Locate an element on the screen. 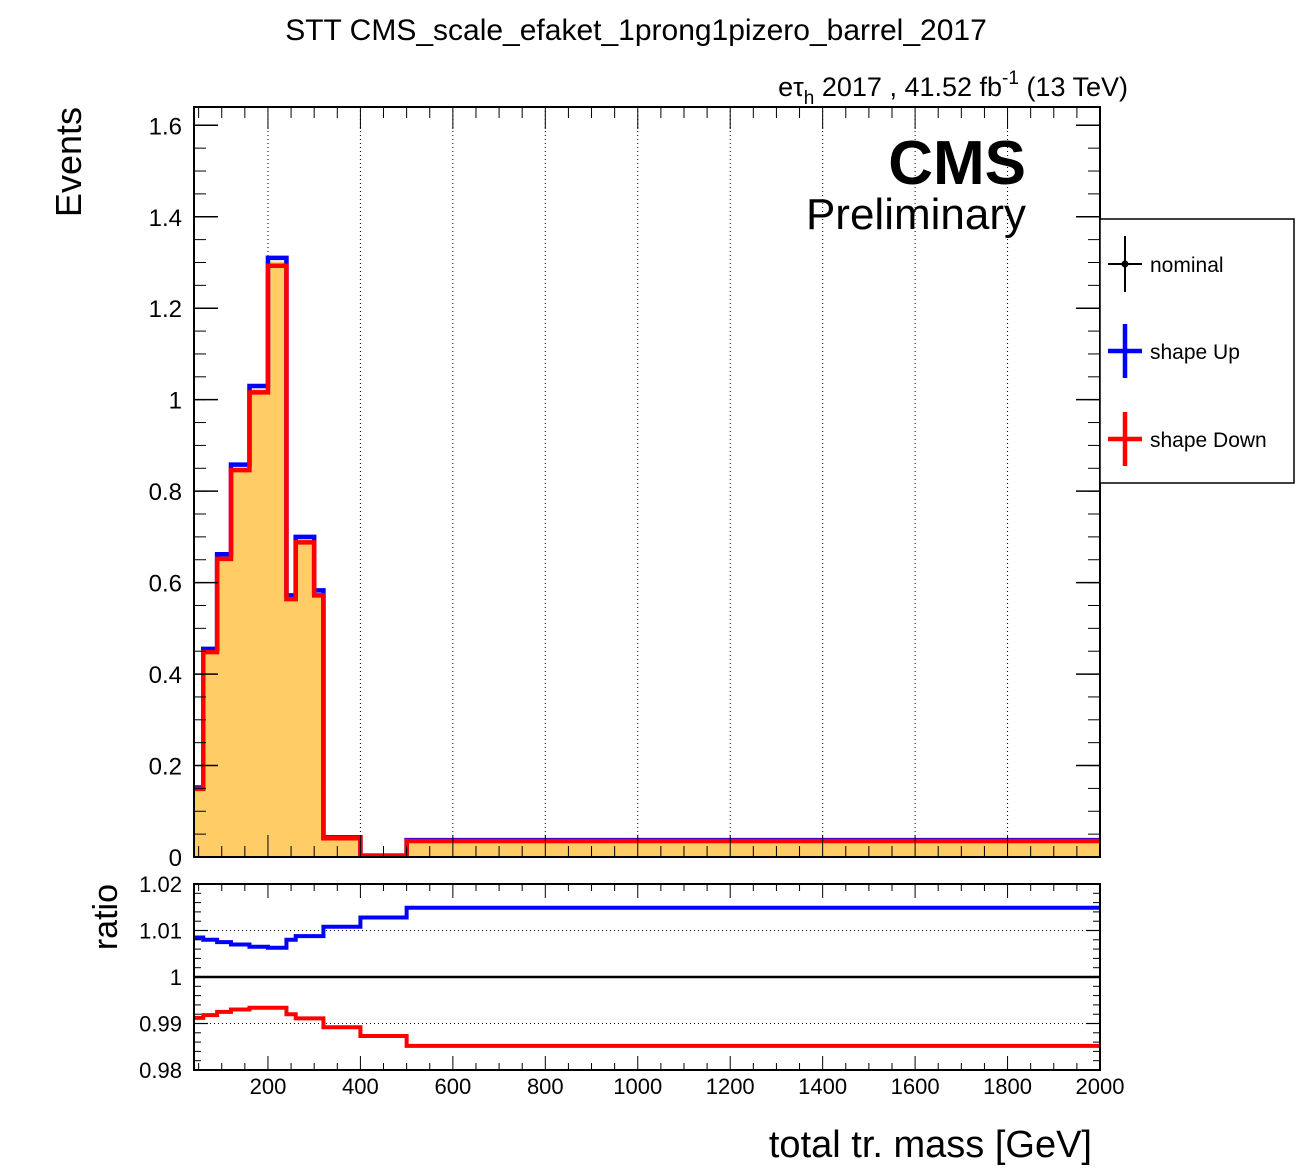 This screenshot has width=1296, height=1172. main-y-tick-label: 1.2 is located at coordinates (165, 309).